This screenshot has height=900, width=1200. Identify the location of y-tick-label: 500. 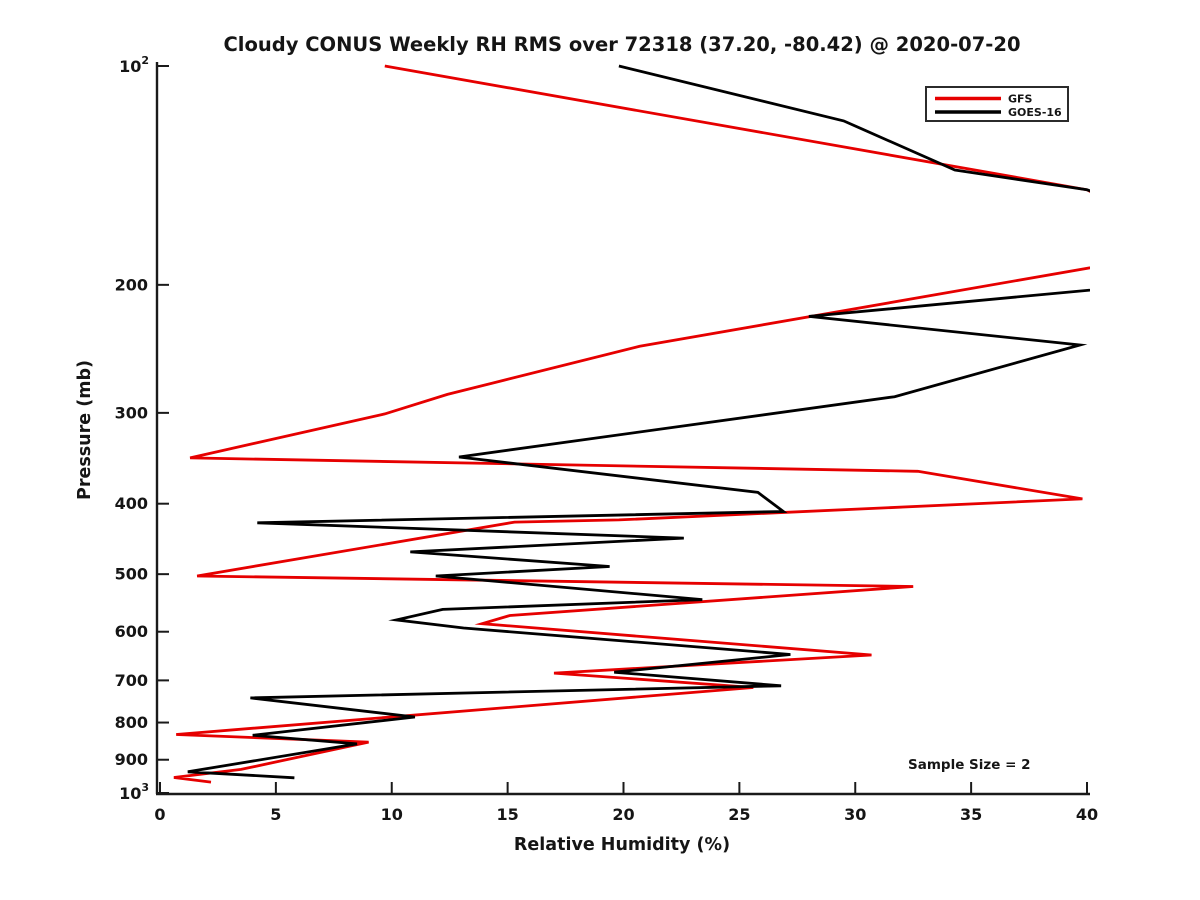
(131, 574).